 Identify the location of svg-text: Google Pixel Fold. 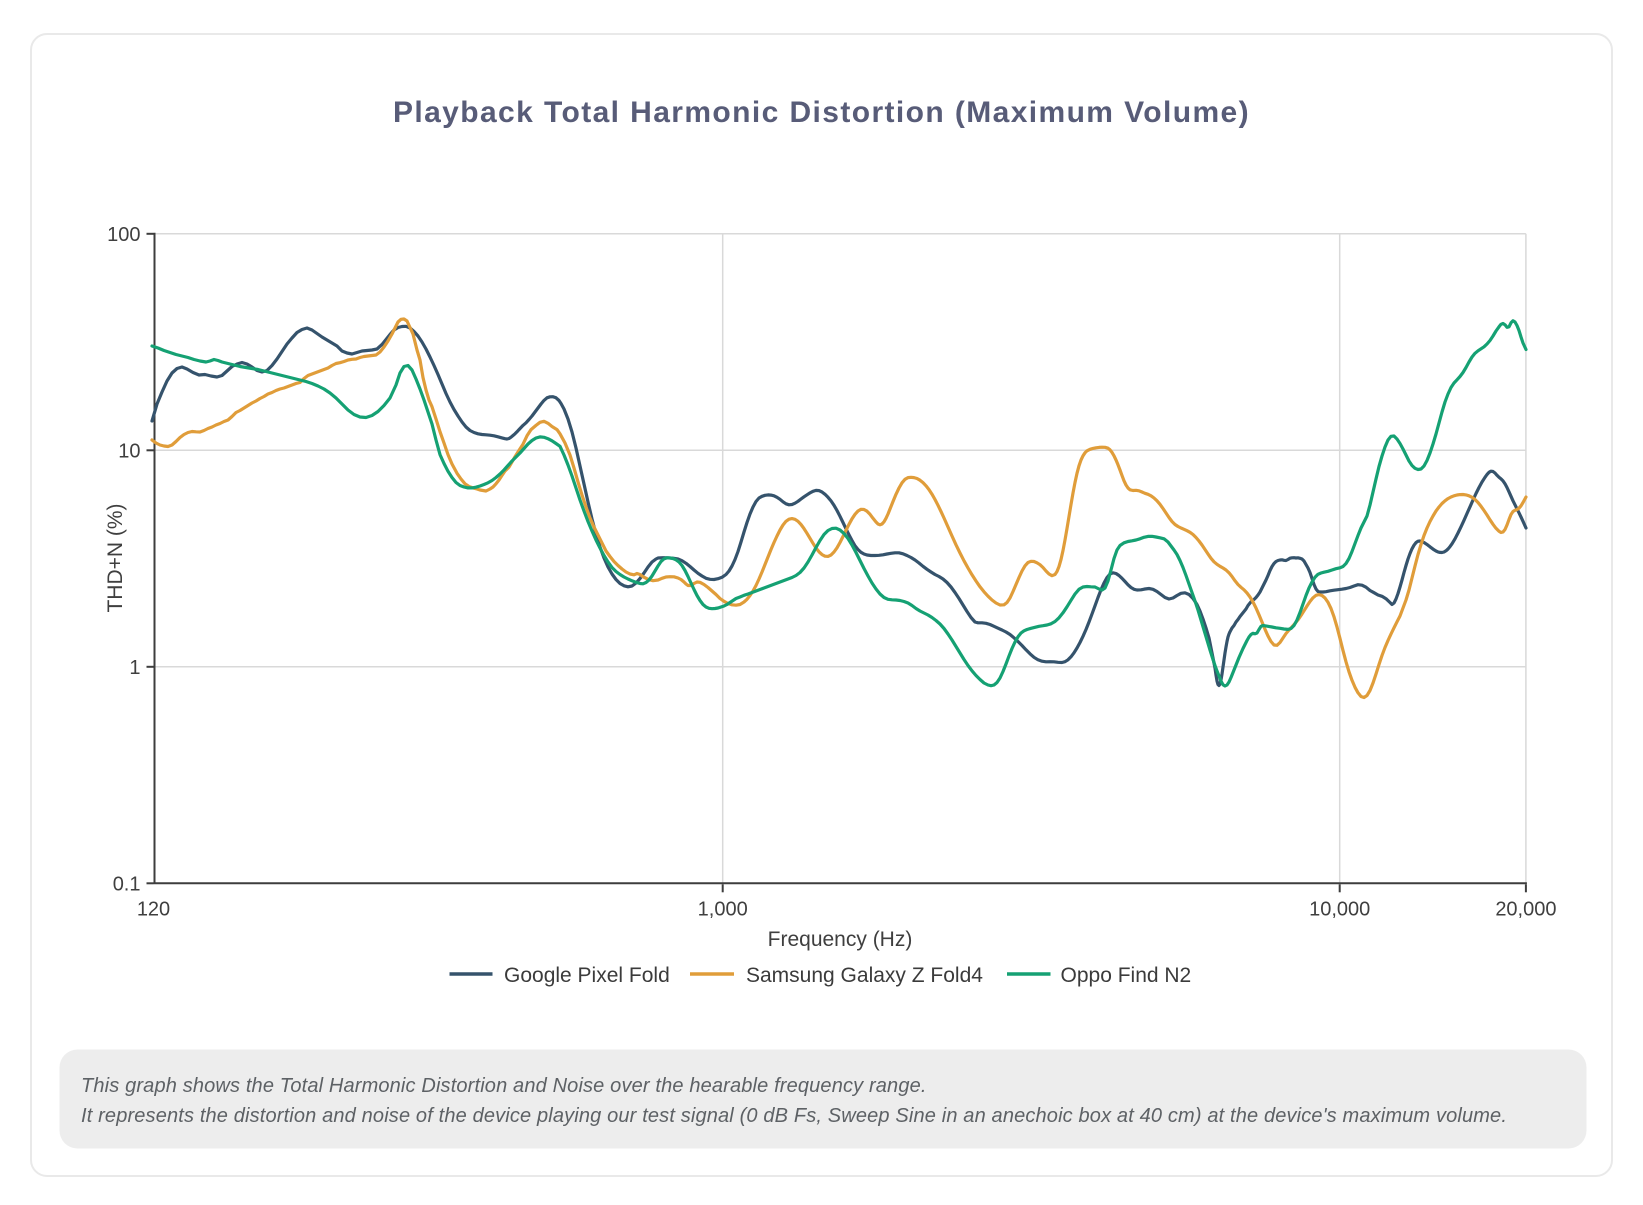
(587, 975).